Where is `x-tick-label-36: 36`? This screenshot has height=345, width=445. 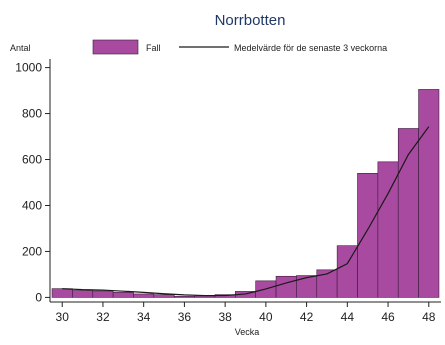 x-tick-label-36: 36 is located at coordinates (185, 317).